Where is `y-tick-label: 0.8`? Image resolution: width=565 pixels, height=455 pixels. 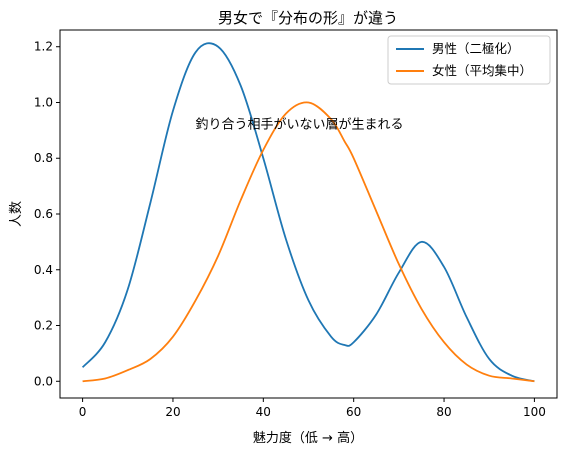 y-tick-label: 0.8 is located at coordinates (43, 158).